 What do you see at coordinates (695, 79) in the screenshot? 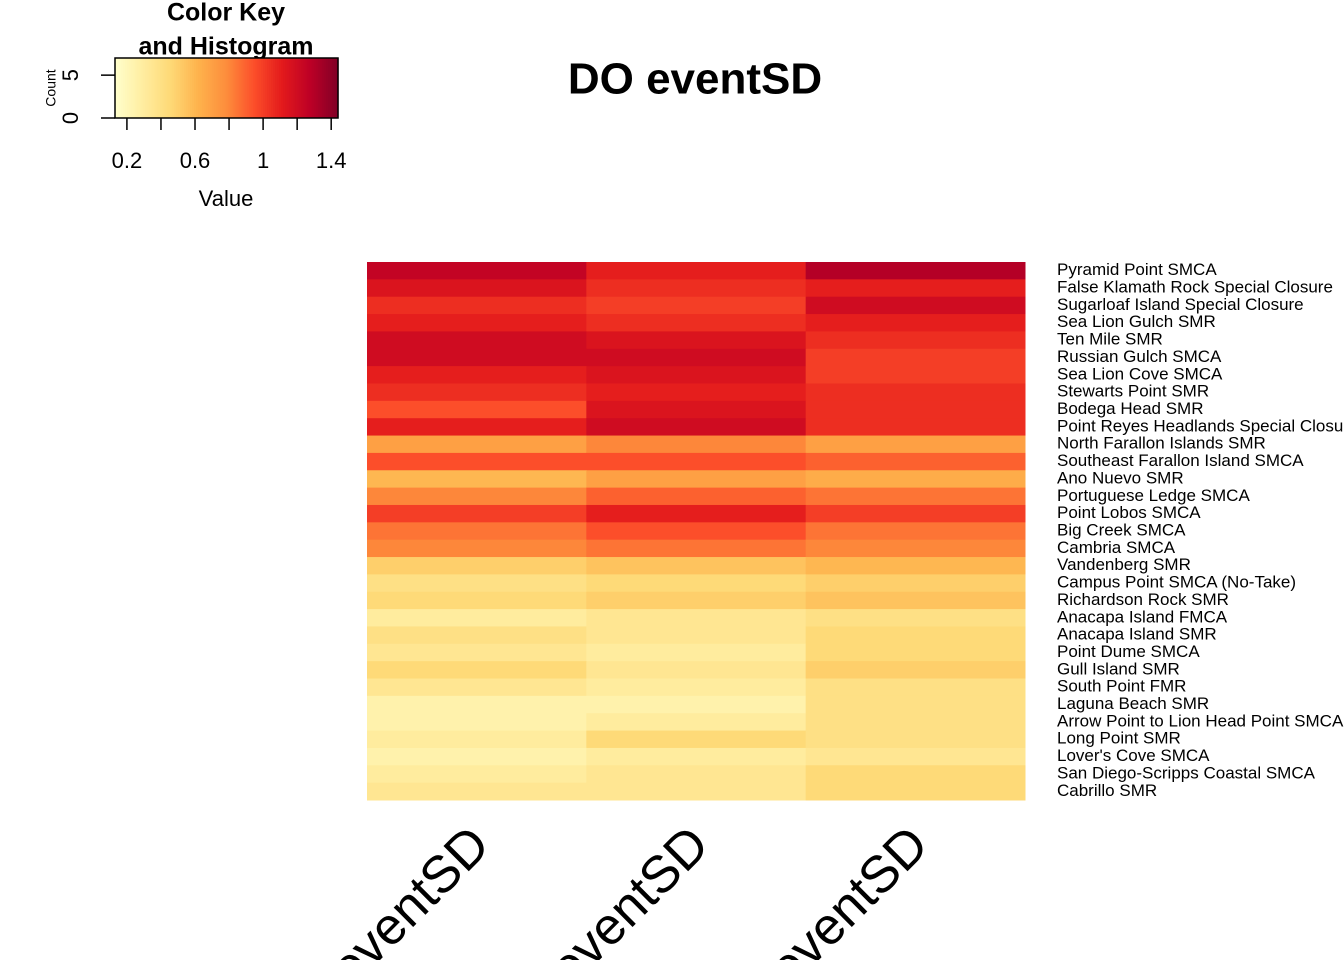
I see `chart-title: DO eventSD` at bounding box center [695, 79].